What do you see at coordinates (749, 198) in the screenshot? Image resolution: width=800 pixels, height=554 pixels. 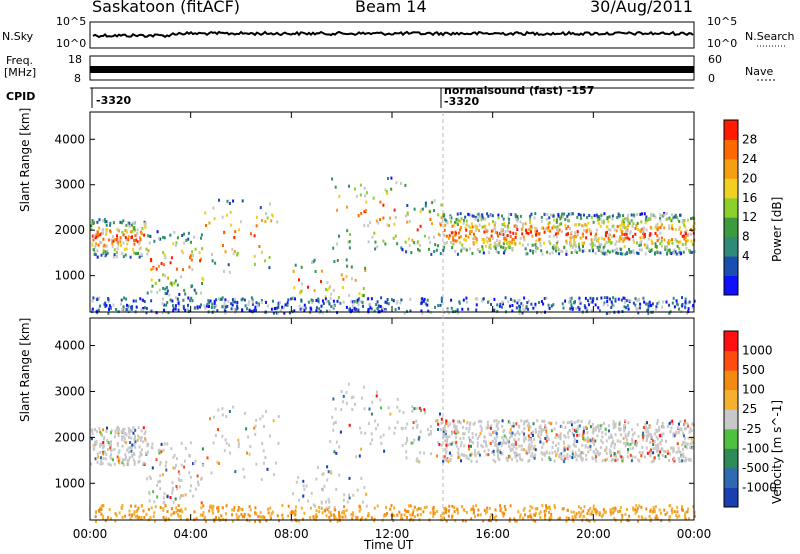 I see `colorbar-tick-label: 16` at bounding box center [749, 198].